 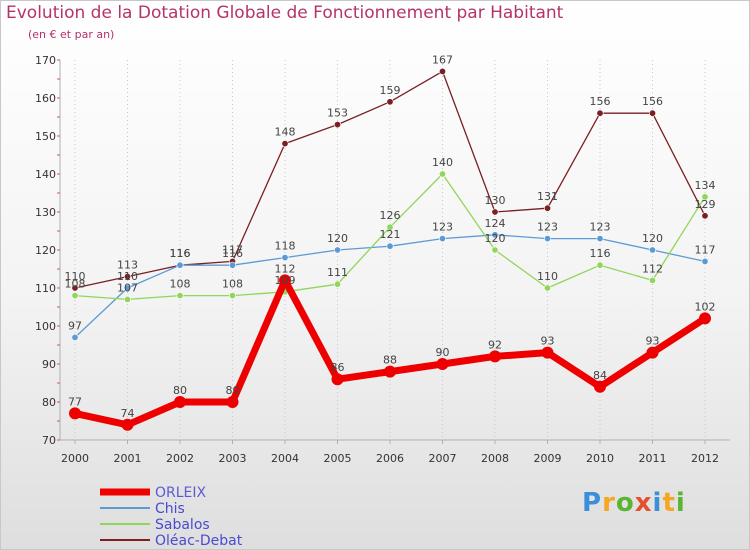 What do you see at coordinates (49, 364) in the screenshot?
I see `y-tick-label: 90` at bounding box center [49, 364].